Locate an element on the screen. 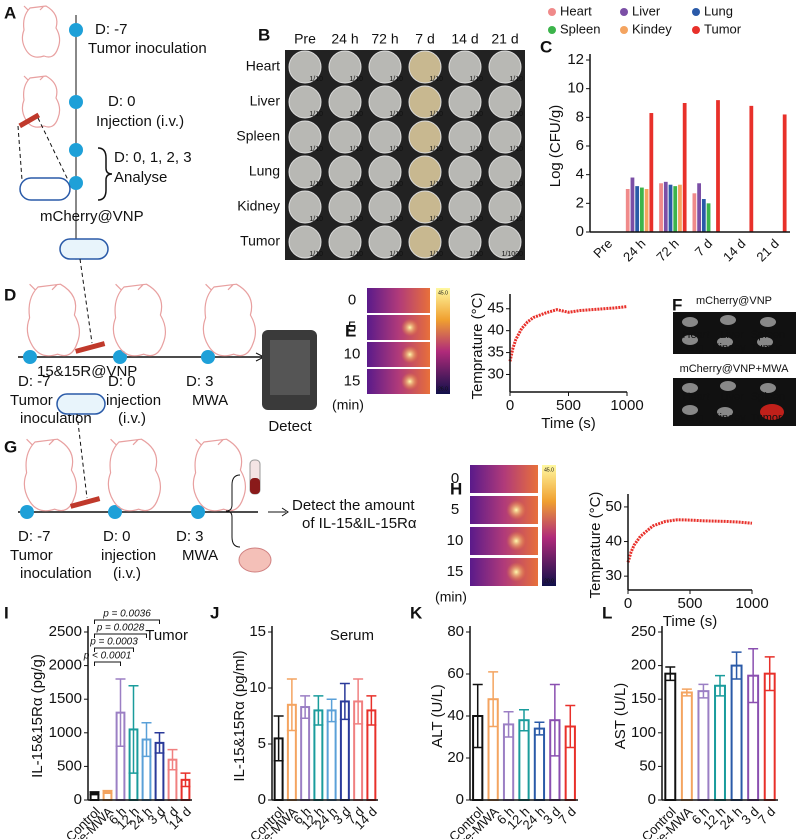 Image resolution: width=799 pixels, height=839 pixels. column-header: 21 d is located at coordinates (504, 39).